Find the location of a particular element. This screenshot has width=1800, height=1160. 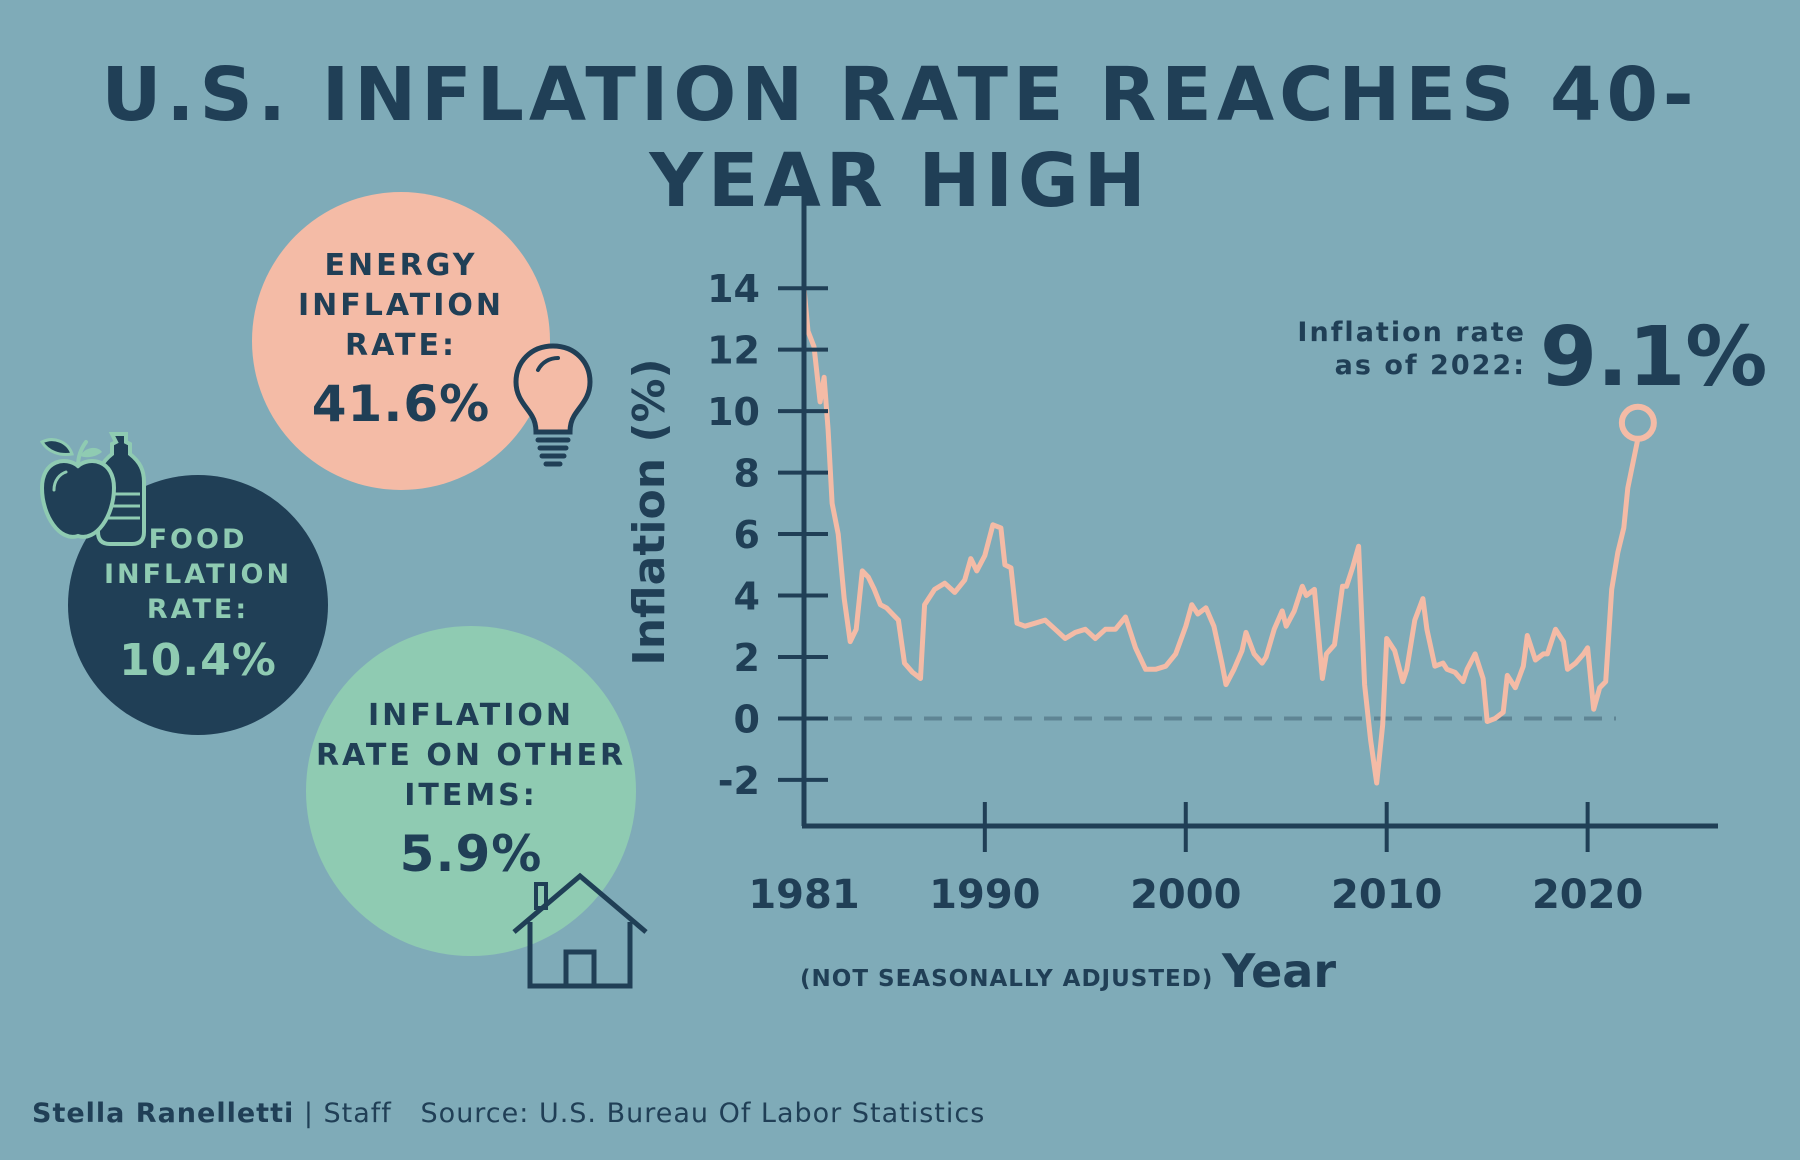

y-tick-label: 10 is located at coordinates (733, 412).